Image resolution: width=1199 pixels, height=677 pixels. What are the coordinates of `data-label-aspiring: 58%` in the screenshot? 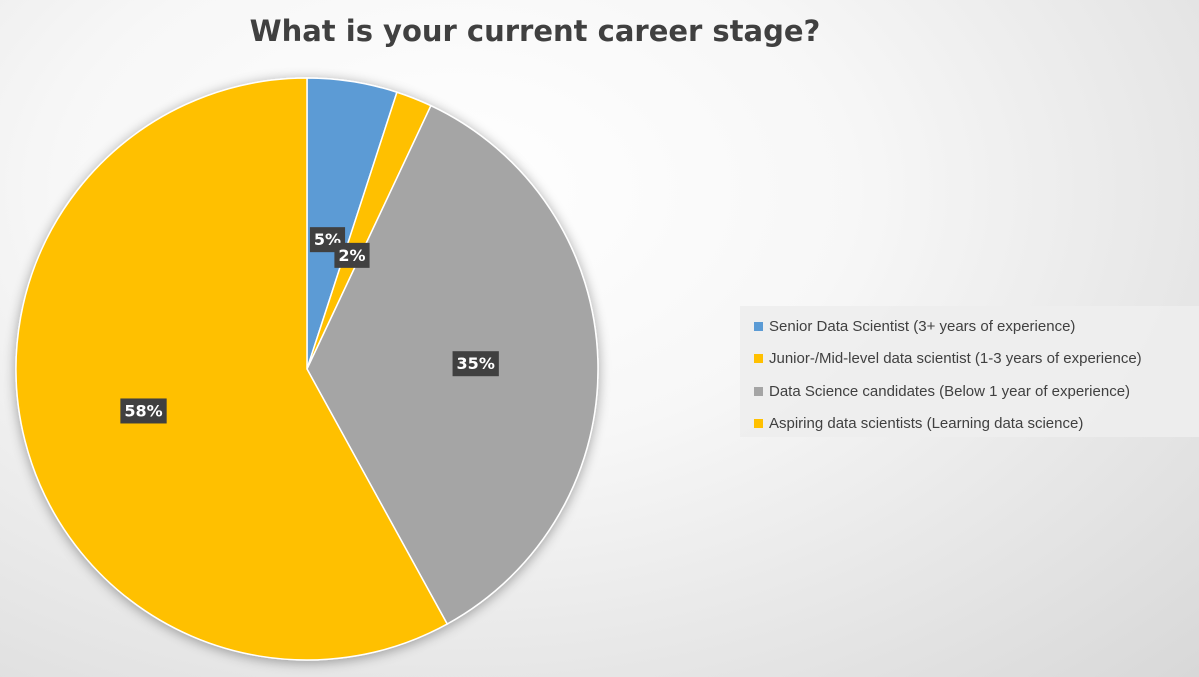 It's located at (143, 411).